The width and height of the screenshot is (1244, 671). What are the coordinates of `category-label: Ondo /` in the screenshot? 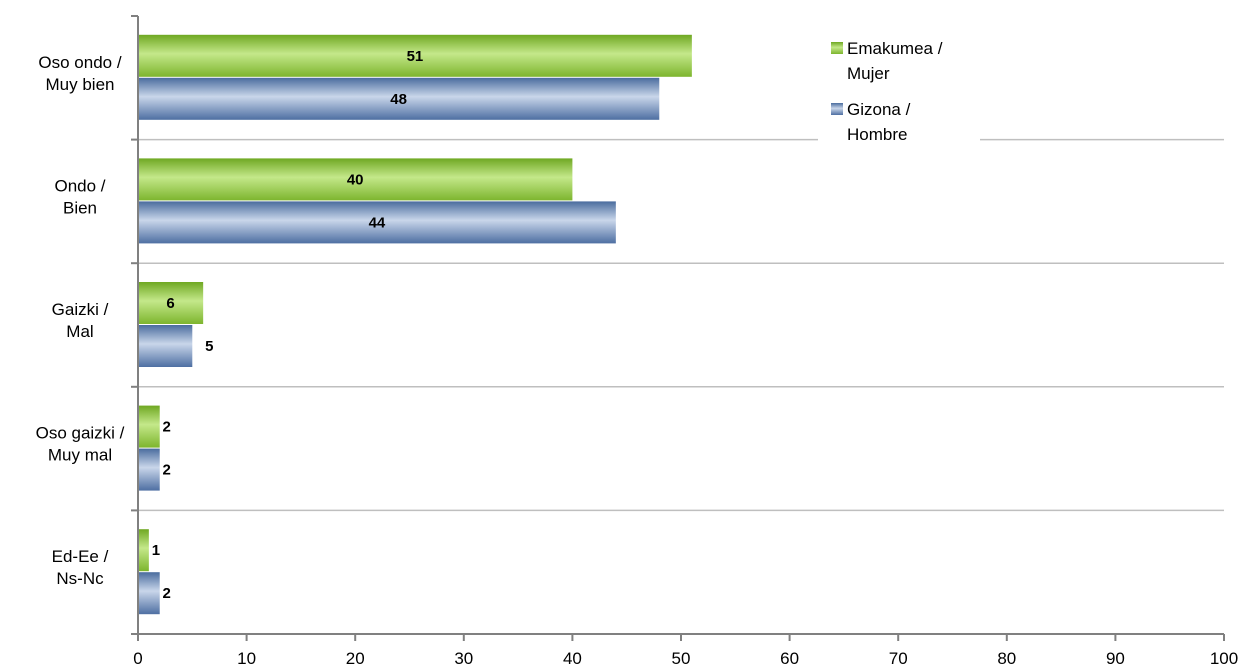 It's located at (79, 185).